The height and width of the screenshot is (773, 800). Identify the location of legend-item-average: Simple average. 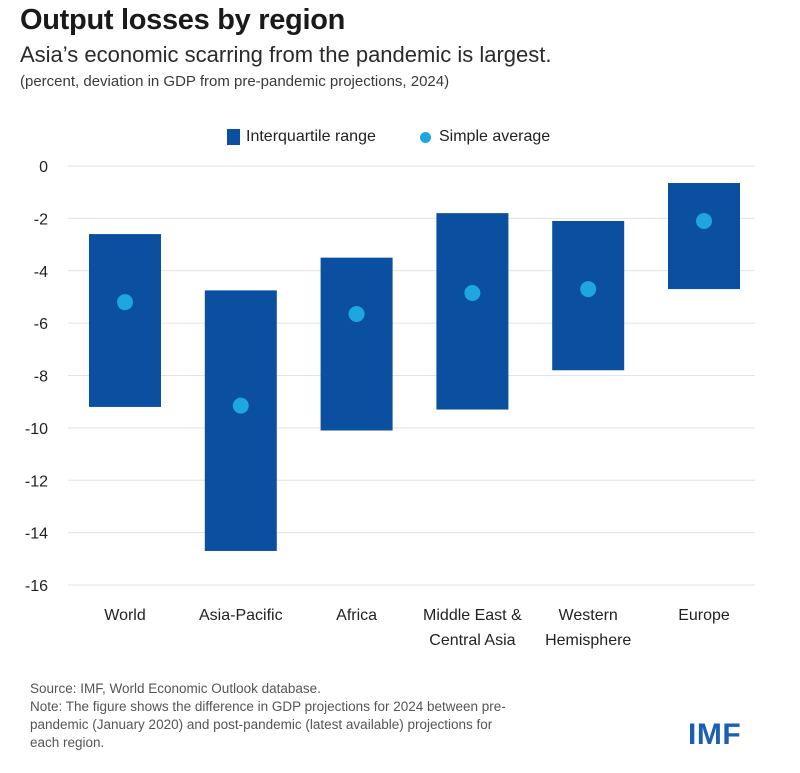
(485, 137).